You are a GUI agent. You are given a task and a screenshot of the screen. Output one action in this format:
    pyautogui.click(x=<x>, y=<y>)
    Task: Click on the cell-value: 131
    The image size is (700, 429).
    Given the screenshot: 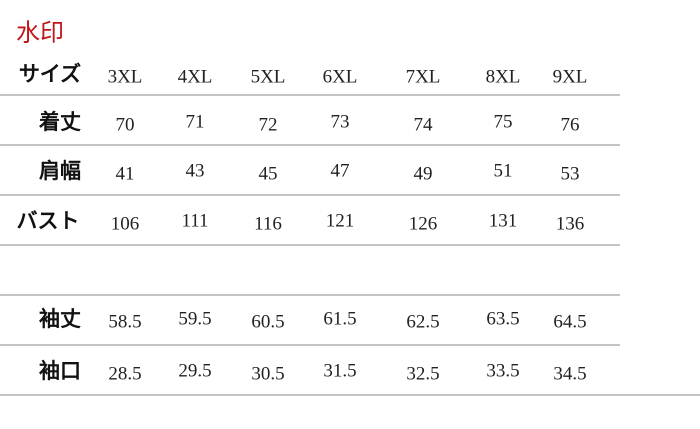 What is the action you would take?
    pyautogui.click(x=503, y=220)
    